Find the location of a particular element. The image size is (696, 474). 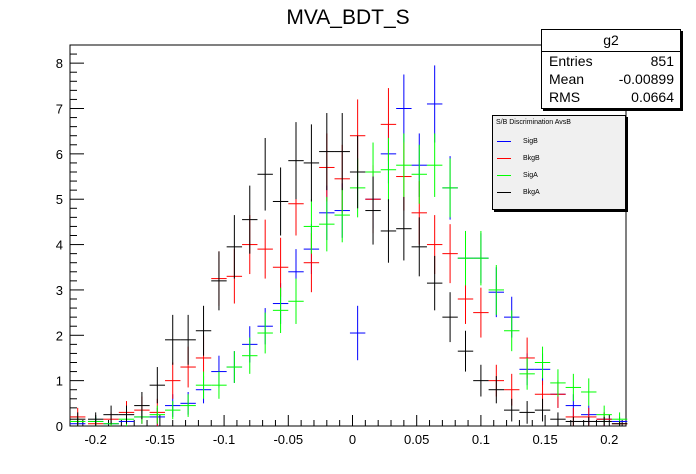

y-tick-label: 6 is located at coordinates (59, 154).